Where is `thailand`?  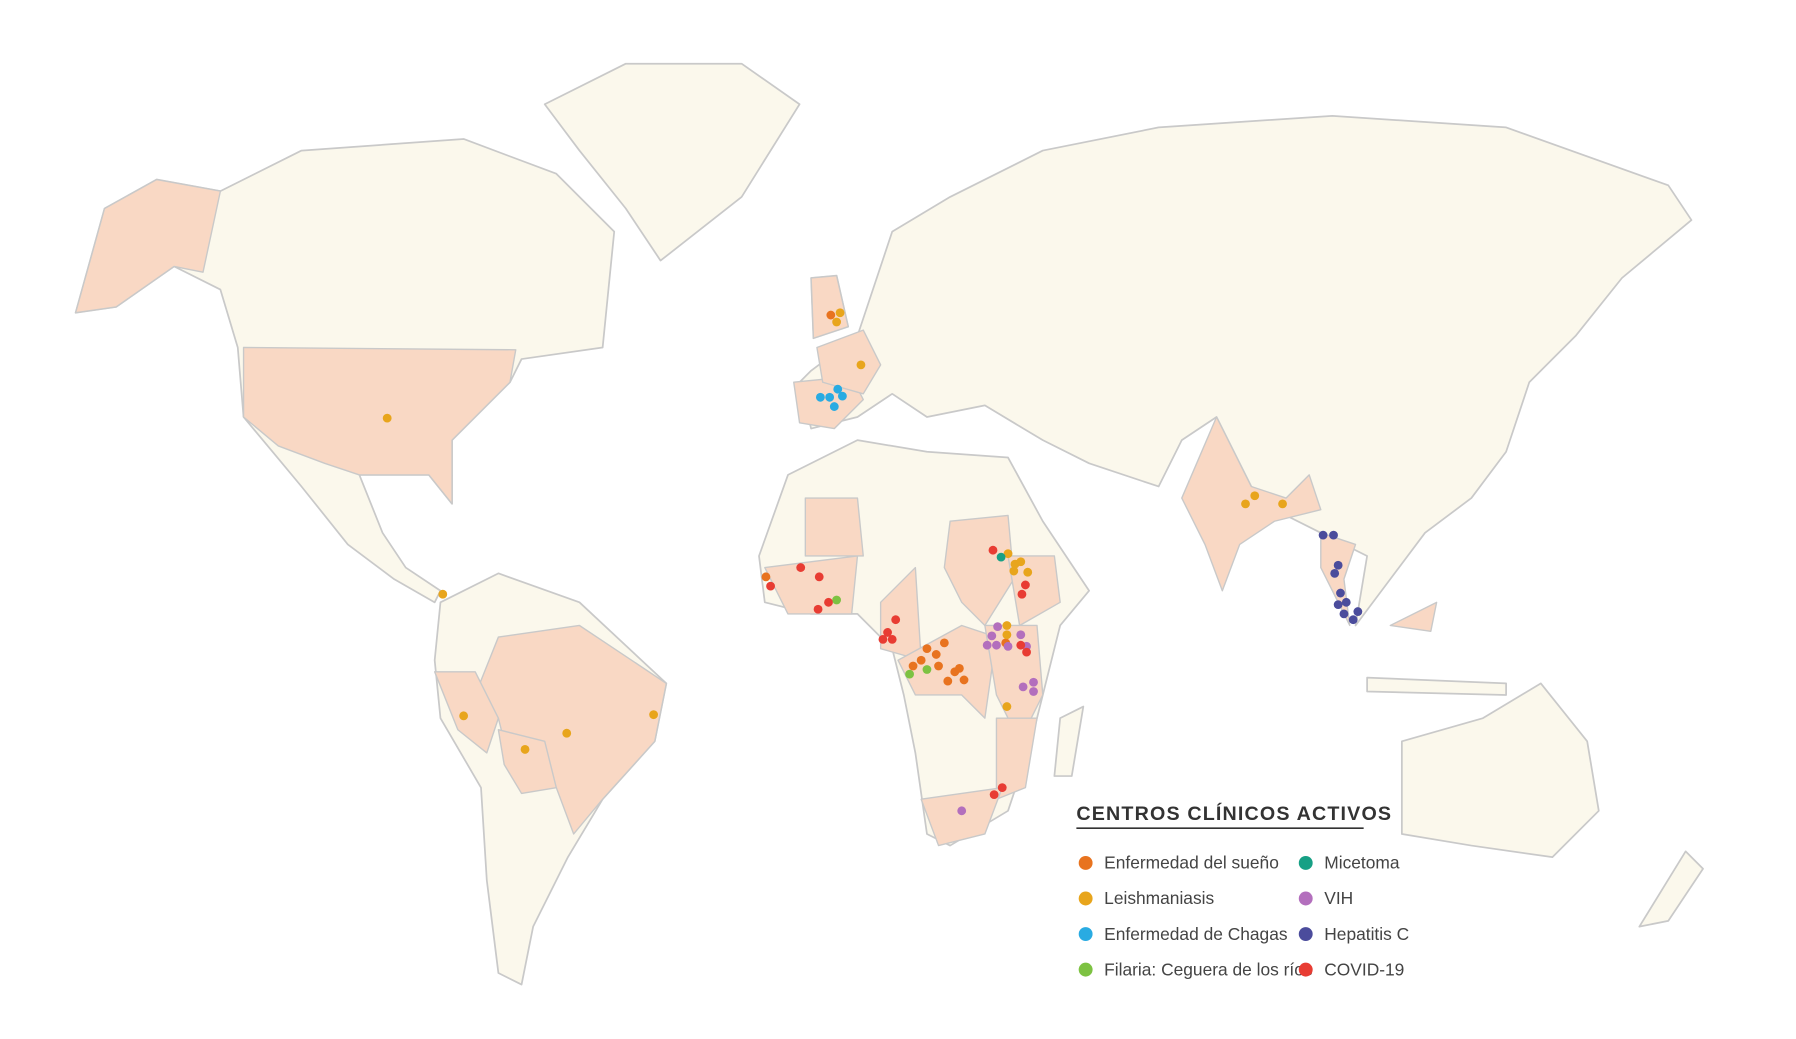
thailand is located at coordinates (1338, 579).